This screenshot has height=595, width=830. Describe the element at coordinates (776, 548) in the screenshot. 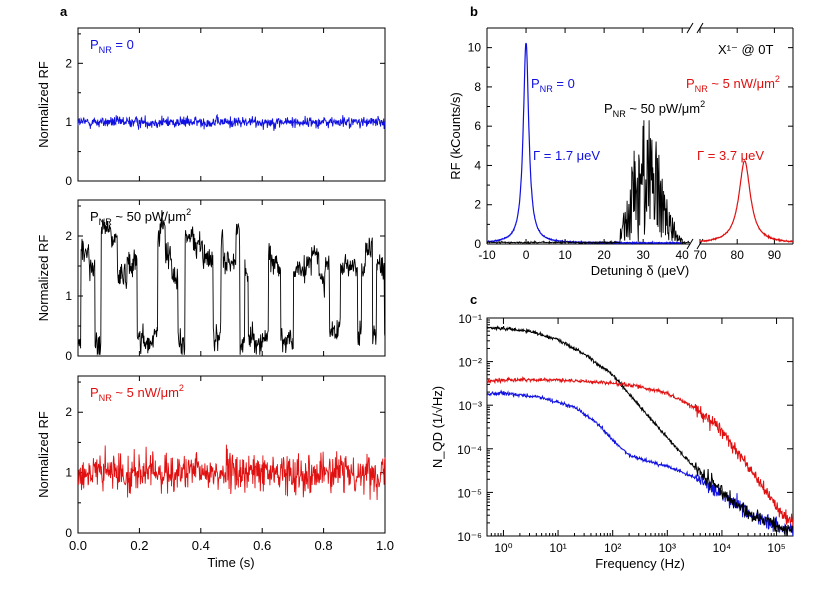

I see `x-tick-label: 10⁵` at that location.